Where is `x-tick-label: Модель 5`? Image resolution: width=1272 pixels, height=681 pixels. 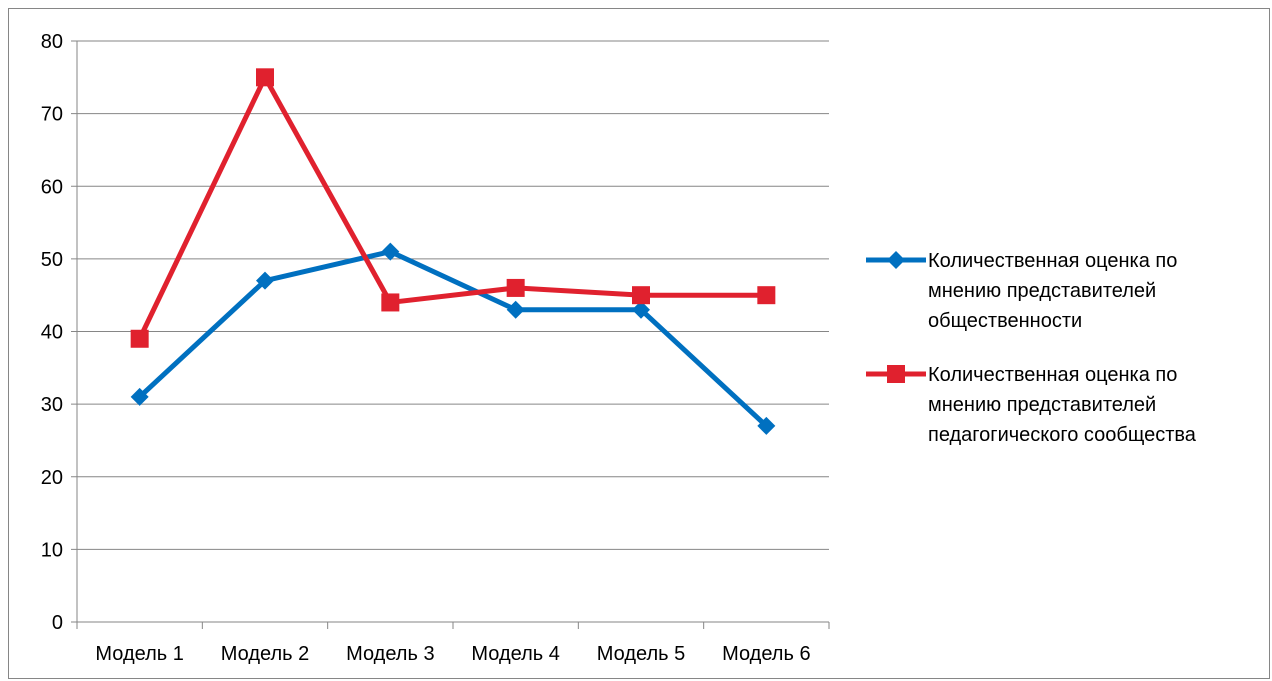 x-tick-label: Модель 5 is located at coordinates (641, 654).